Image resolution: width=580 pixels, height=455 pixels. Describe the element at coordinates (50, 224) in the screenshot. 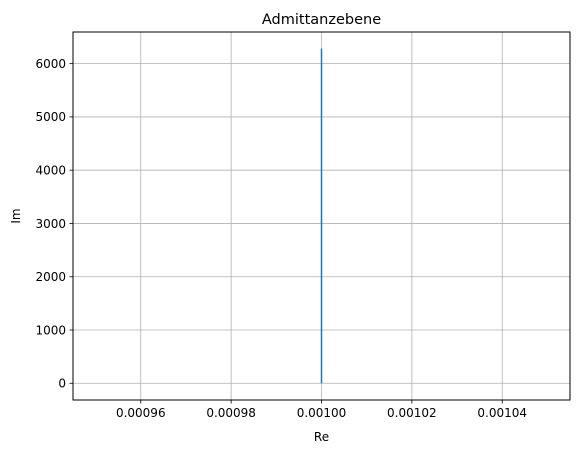

I see `y-tick-label: 3000` at that location.